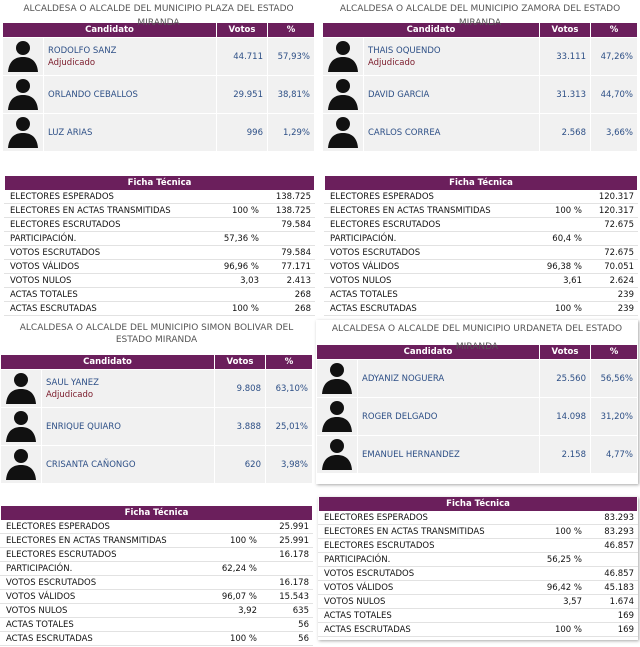 Image resolution: width=640 pixels, height=647 pixels. I want to click on ficha-pct: 56,25 %, so click(564, 560).